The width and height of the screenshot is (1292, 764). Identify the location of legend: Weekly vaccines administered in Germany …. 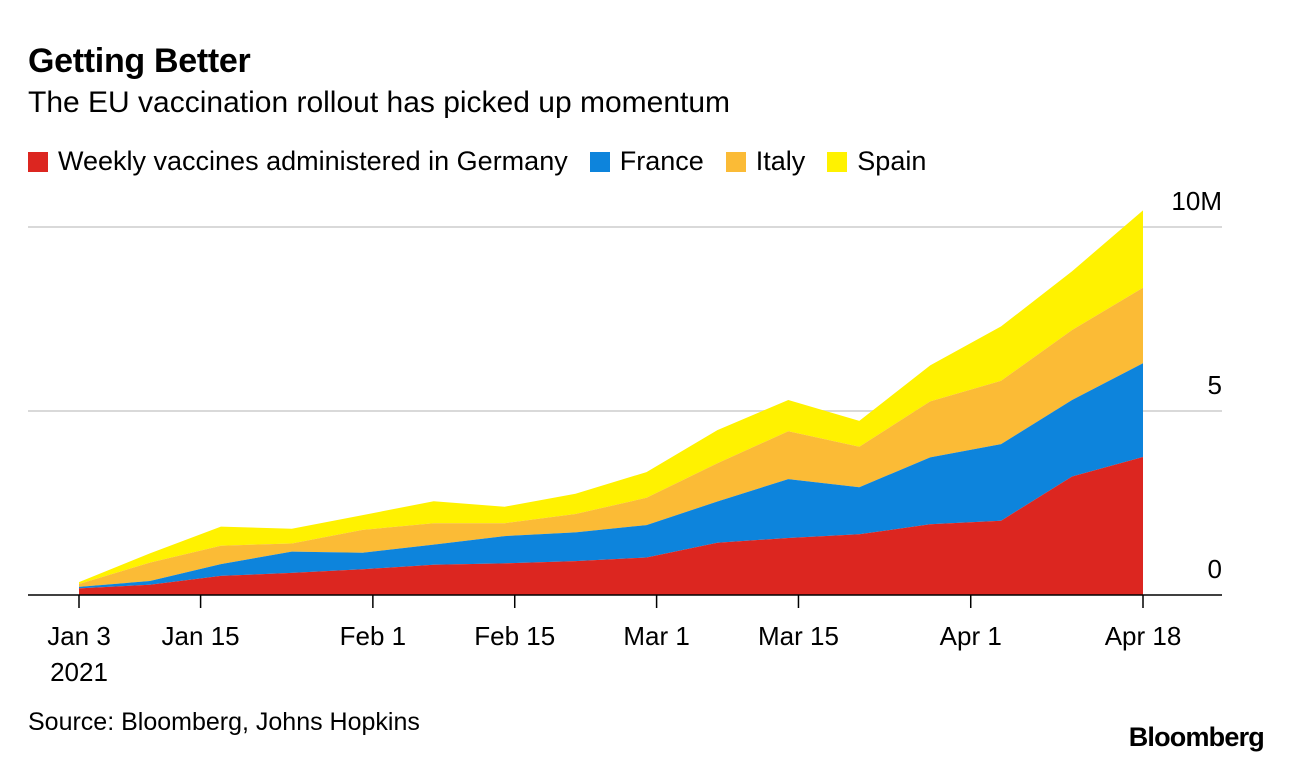
(488, 161).